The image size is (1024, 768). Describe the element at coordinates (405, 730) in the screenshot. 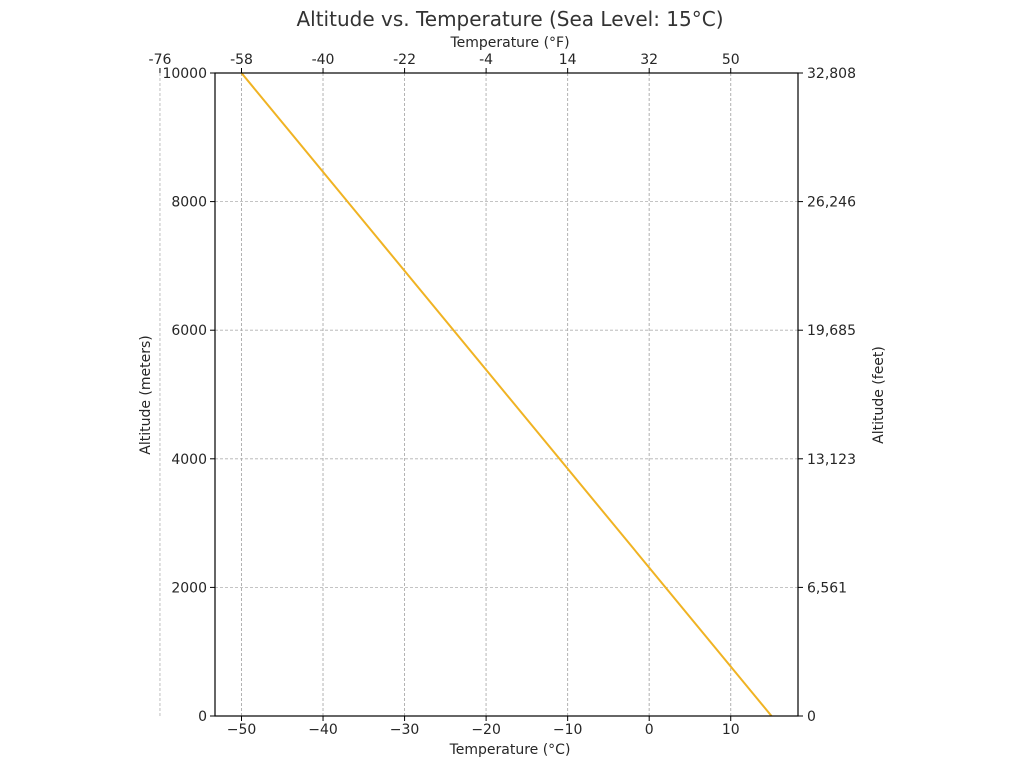

I see `x-tick-label: −30` at that location.